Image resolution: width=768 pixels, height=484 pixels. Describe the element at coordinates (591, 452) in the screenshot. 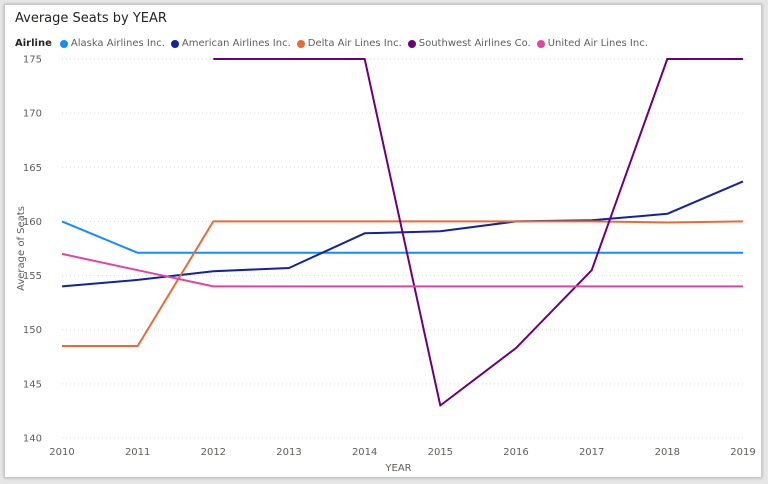

I see `x-tick-label: 2017` at that location.